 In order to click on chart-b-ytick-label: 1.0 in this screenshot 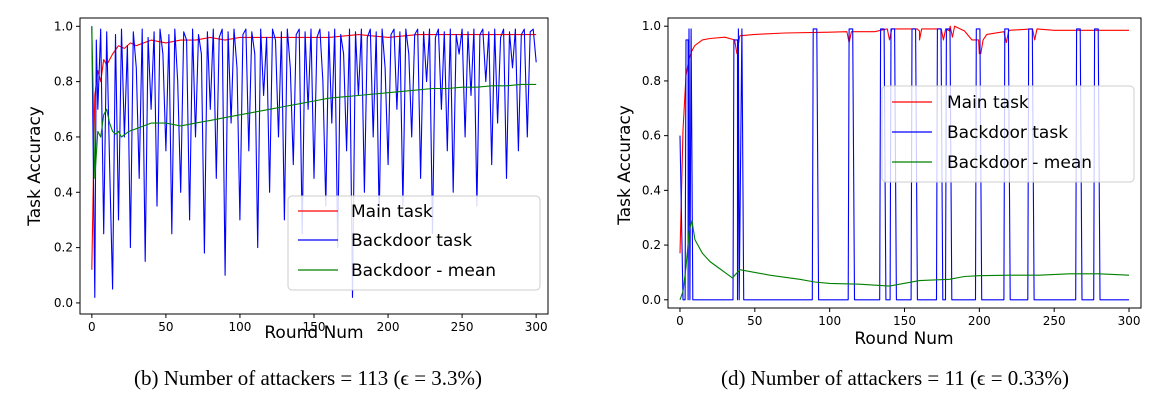, I will do `click(63, 26)`.